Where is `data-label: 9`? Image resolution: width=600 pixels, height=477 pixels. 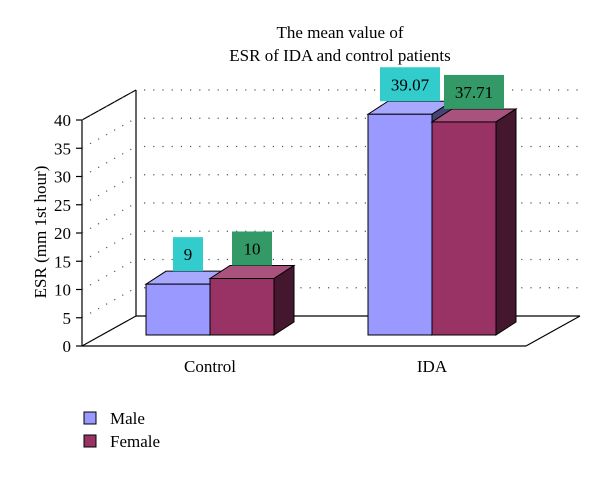
data-label: 9 is located at coordinates (188, 254).